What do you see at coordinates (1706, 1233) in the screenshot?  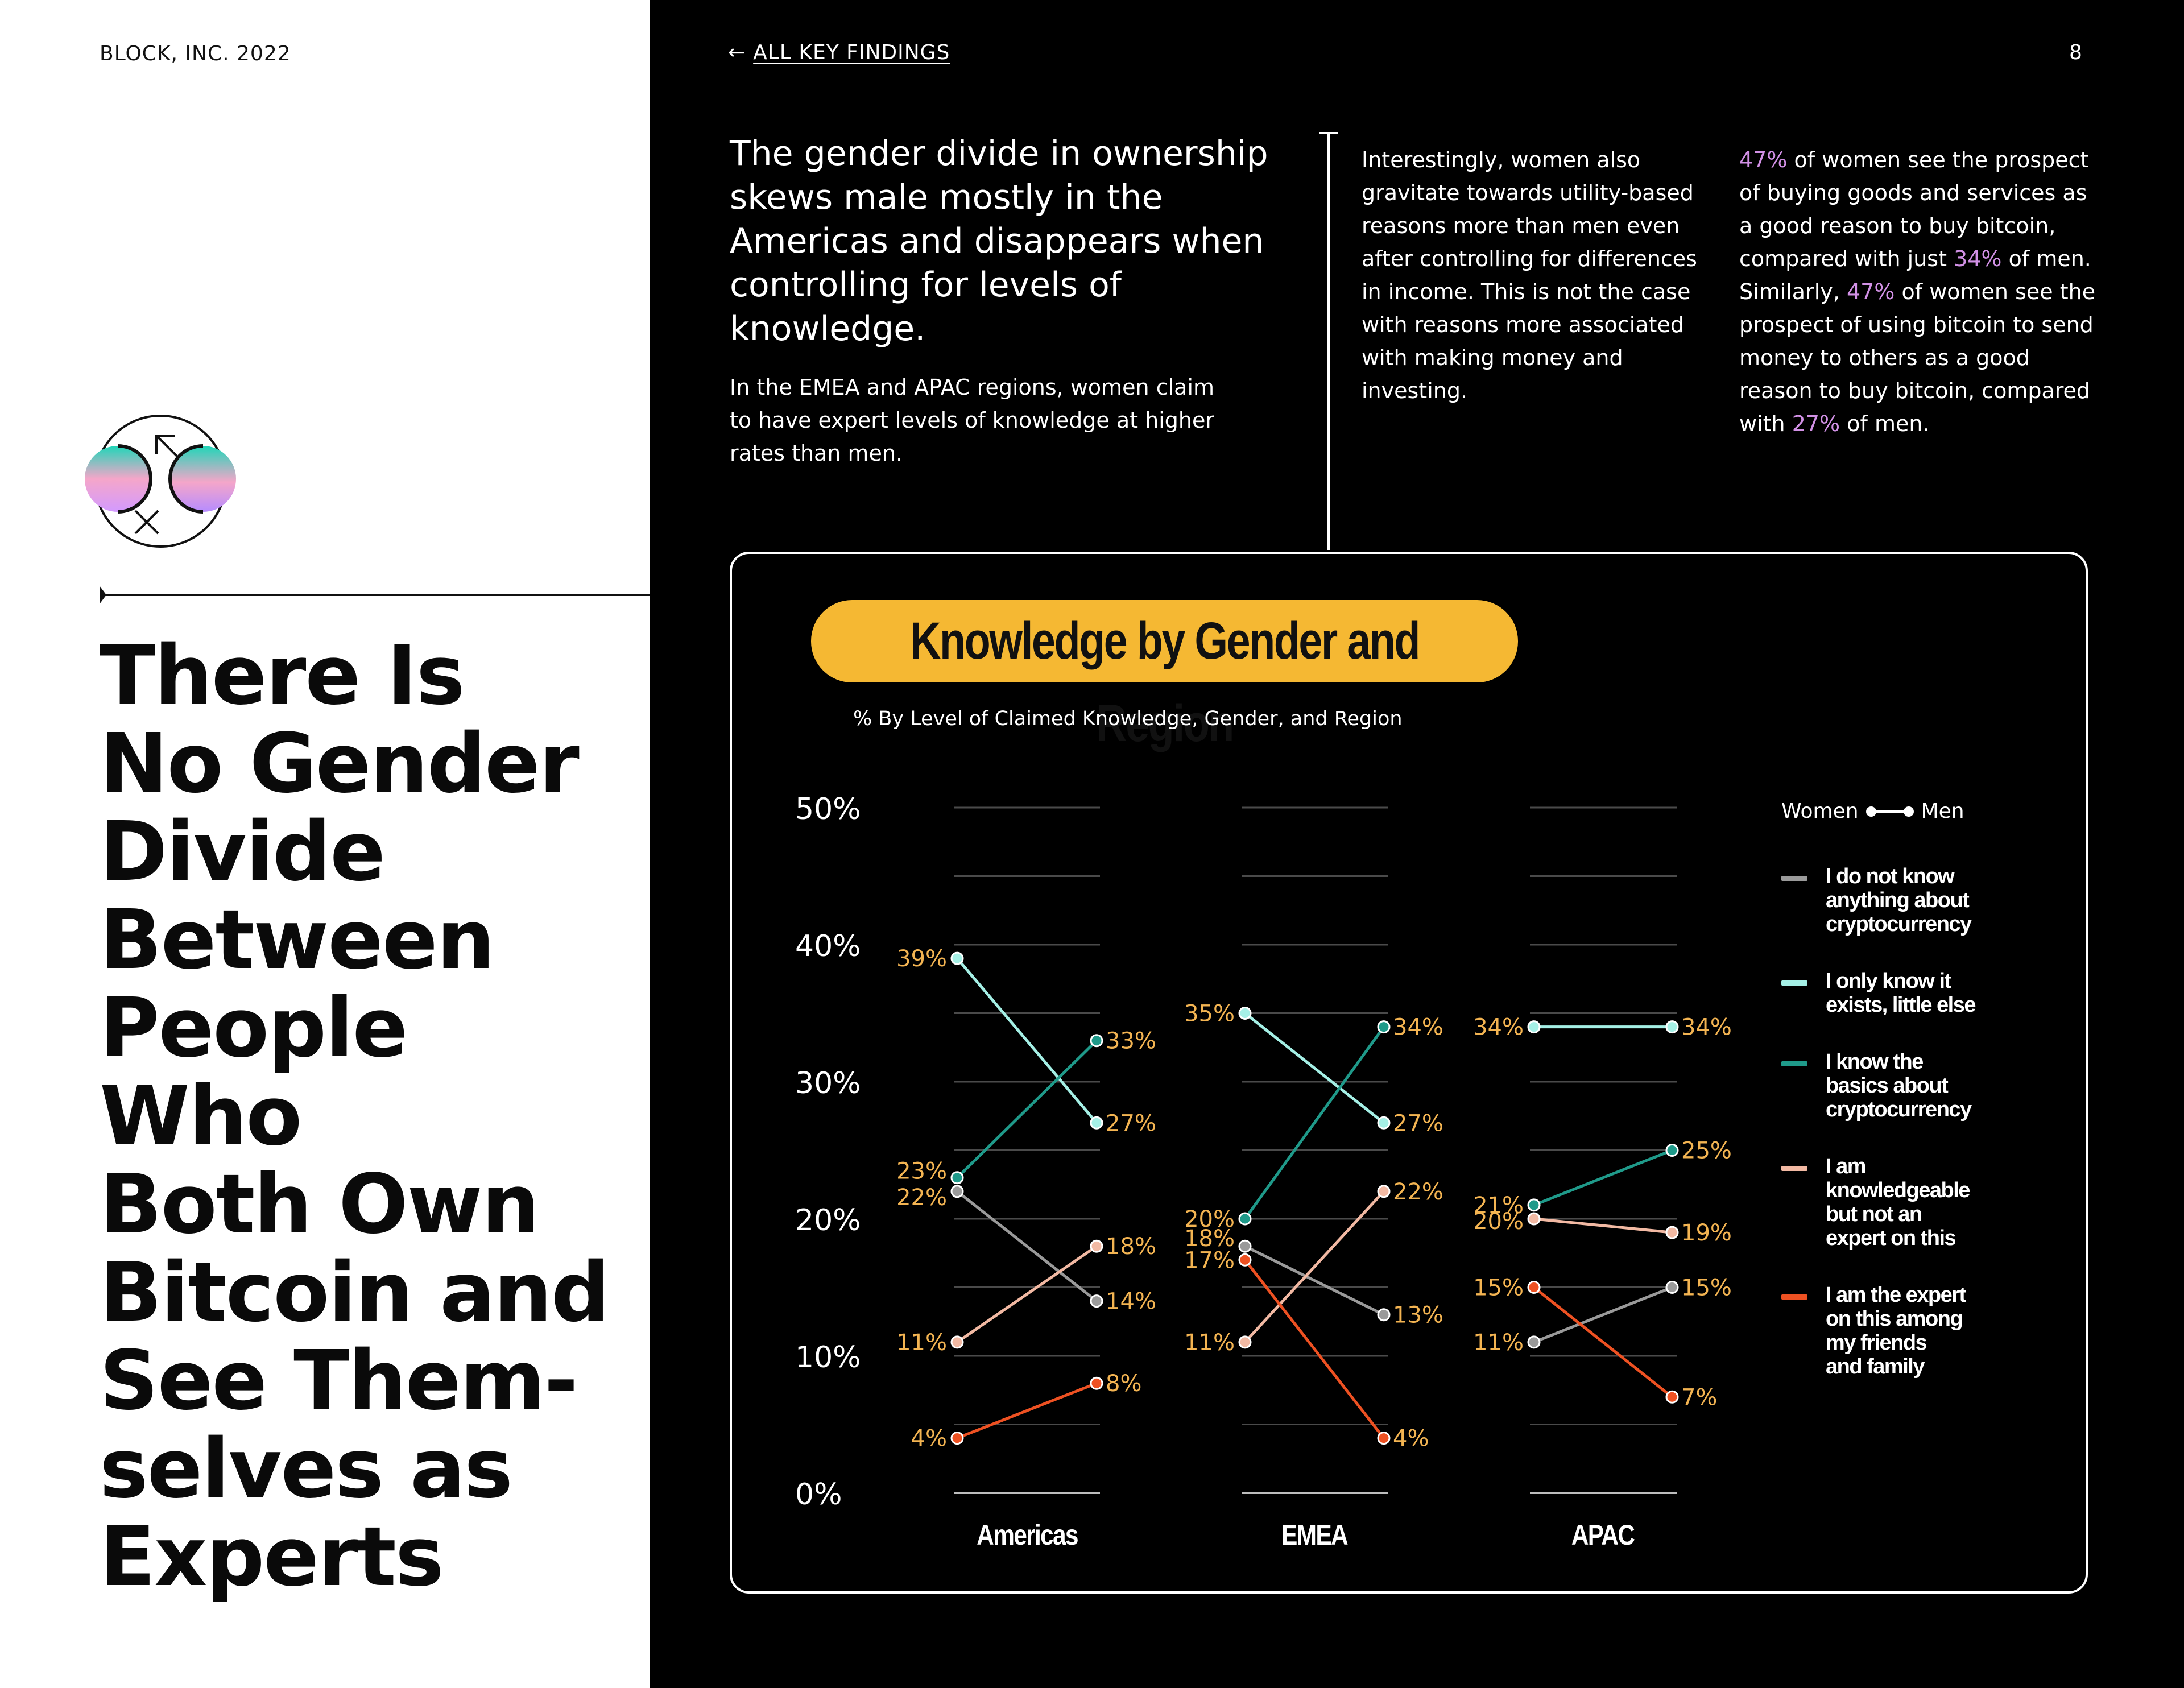 I see `data-label: 19%` at bounding box center [1706, 1233].